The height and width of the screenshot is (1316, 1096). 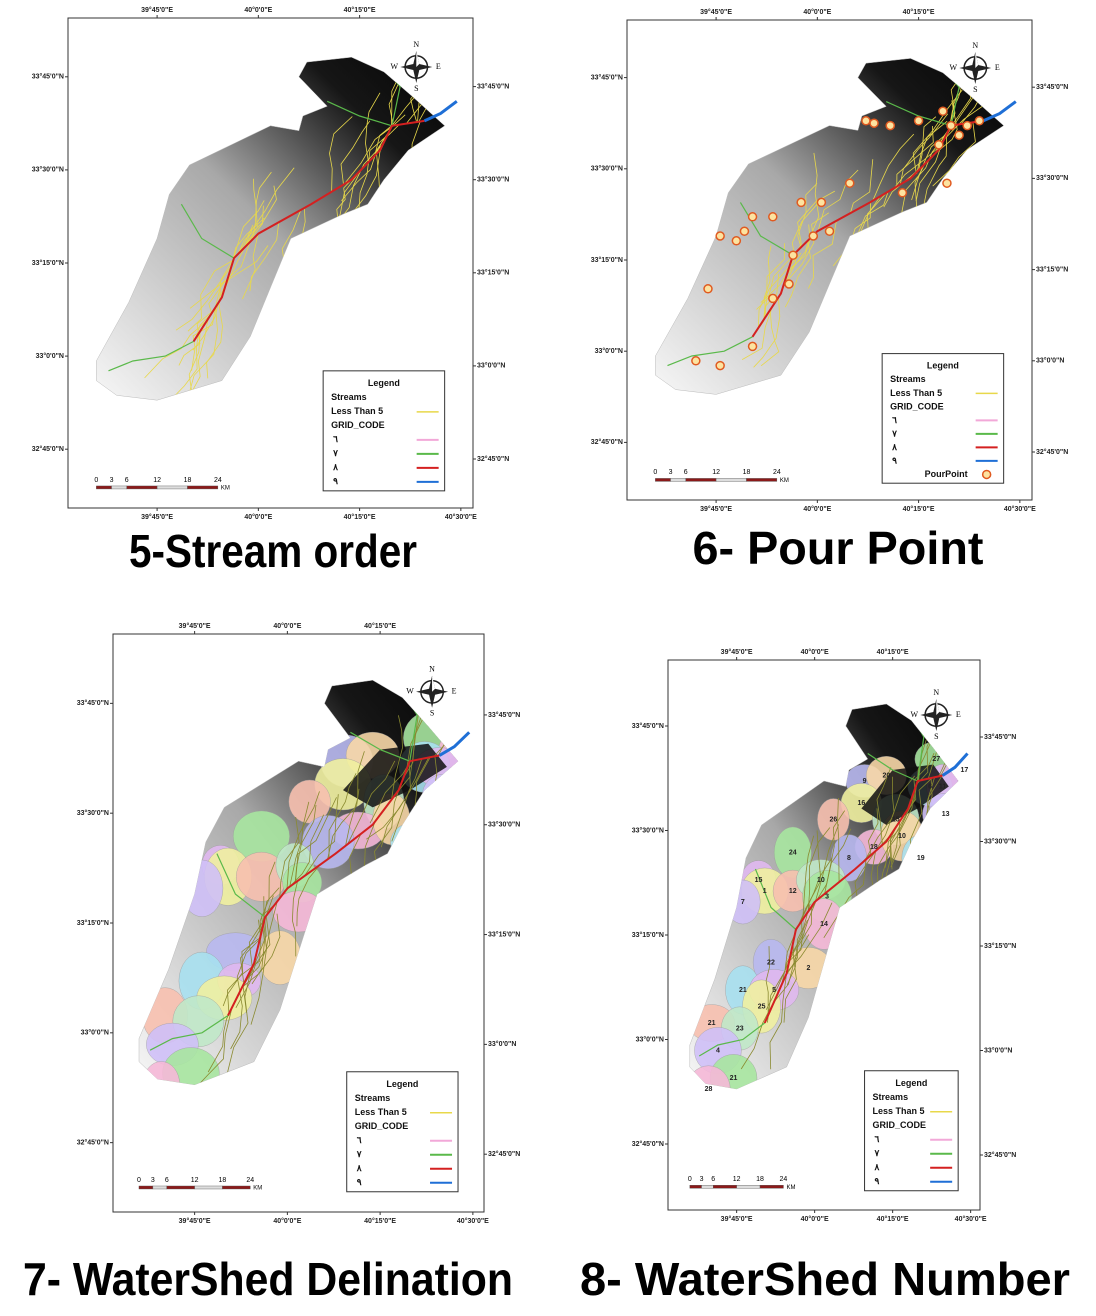 What do you see at coordinates (434, 683) in the screenshot?
I see `compass-star-inner` at bounding box center [434, 683].